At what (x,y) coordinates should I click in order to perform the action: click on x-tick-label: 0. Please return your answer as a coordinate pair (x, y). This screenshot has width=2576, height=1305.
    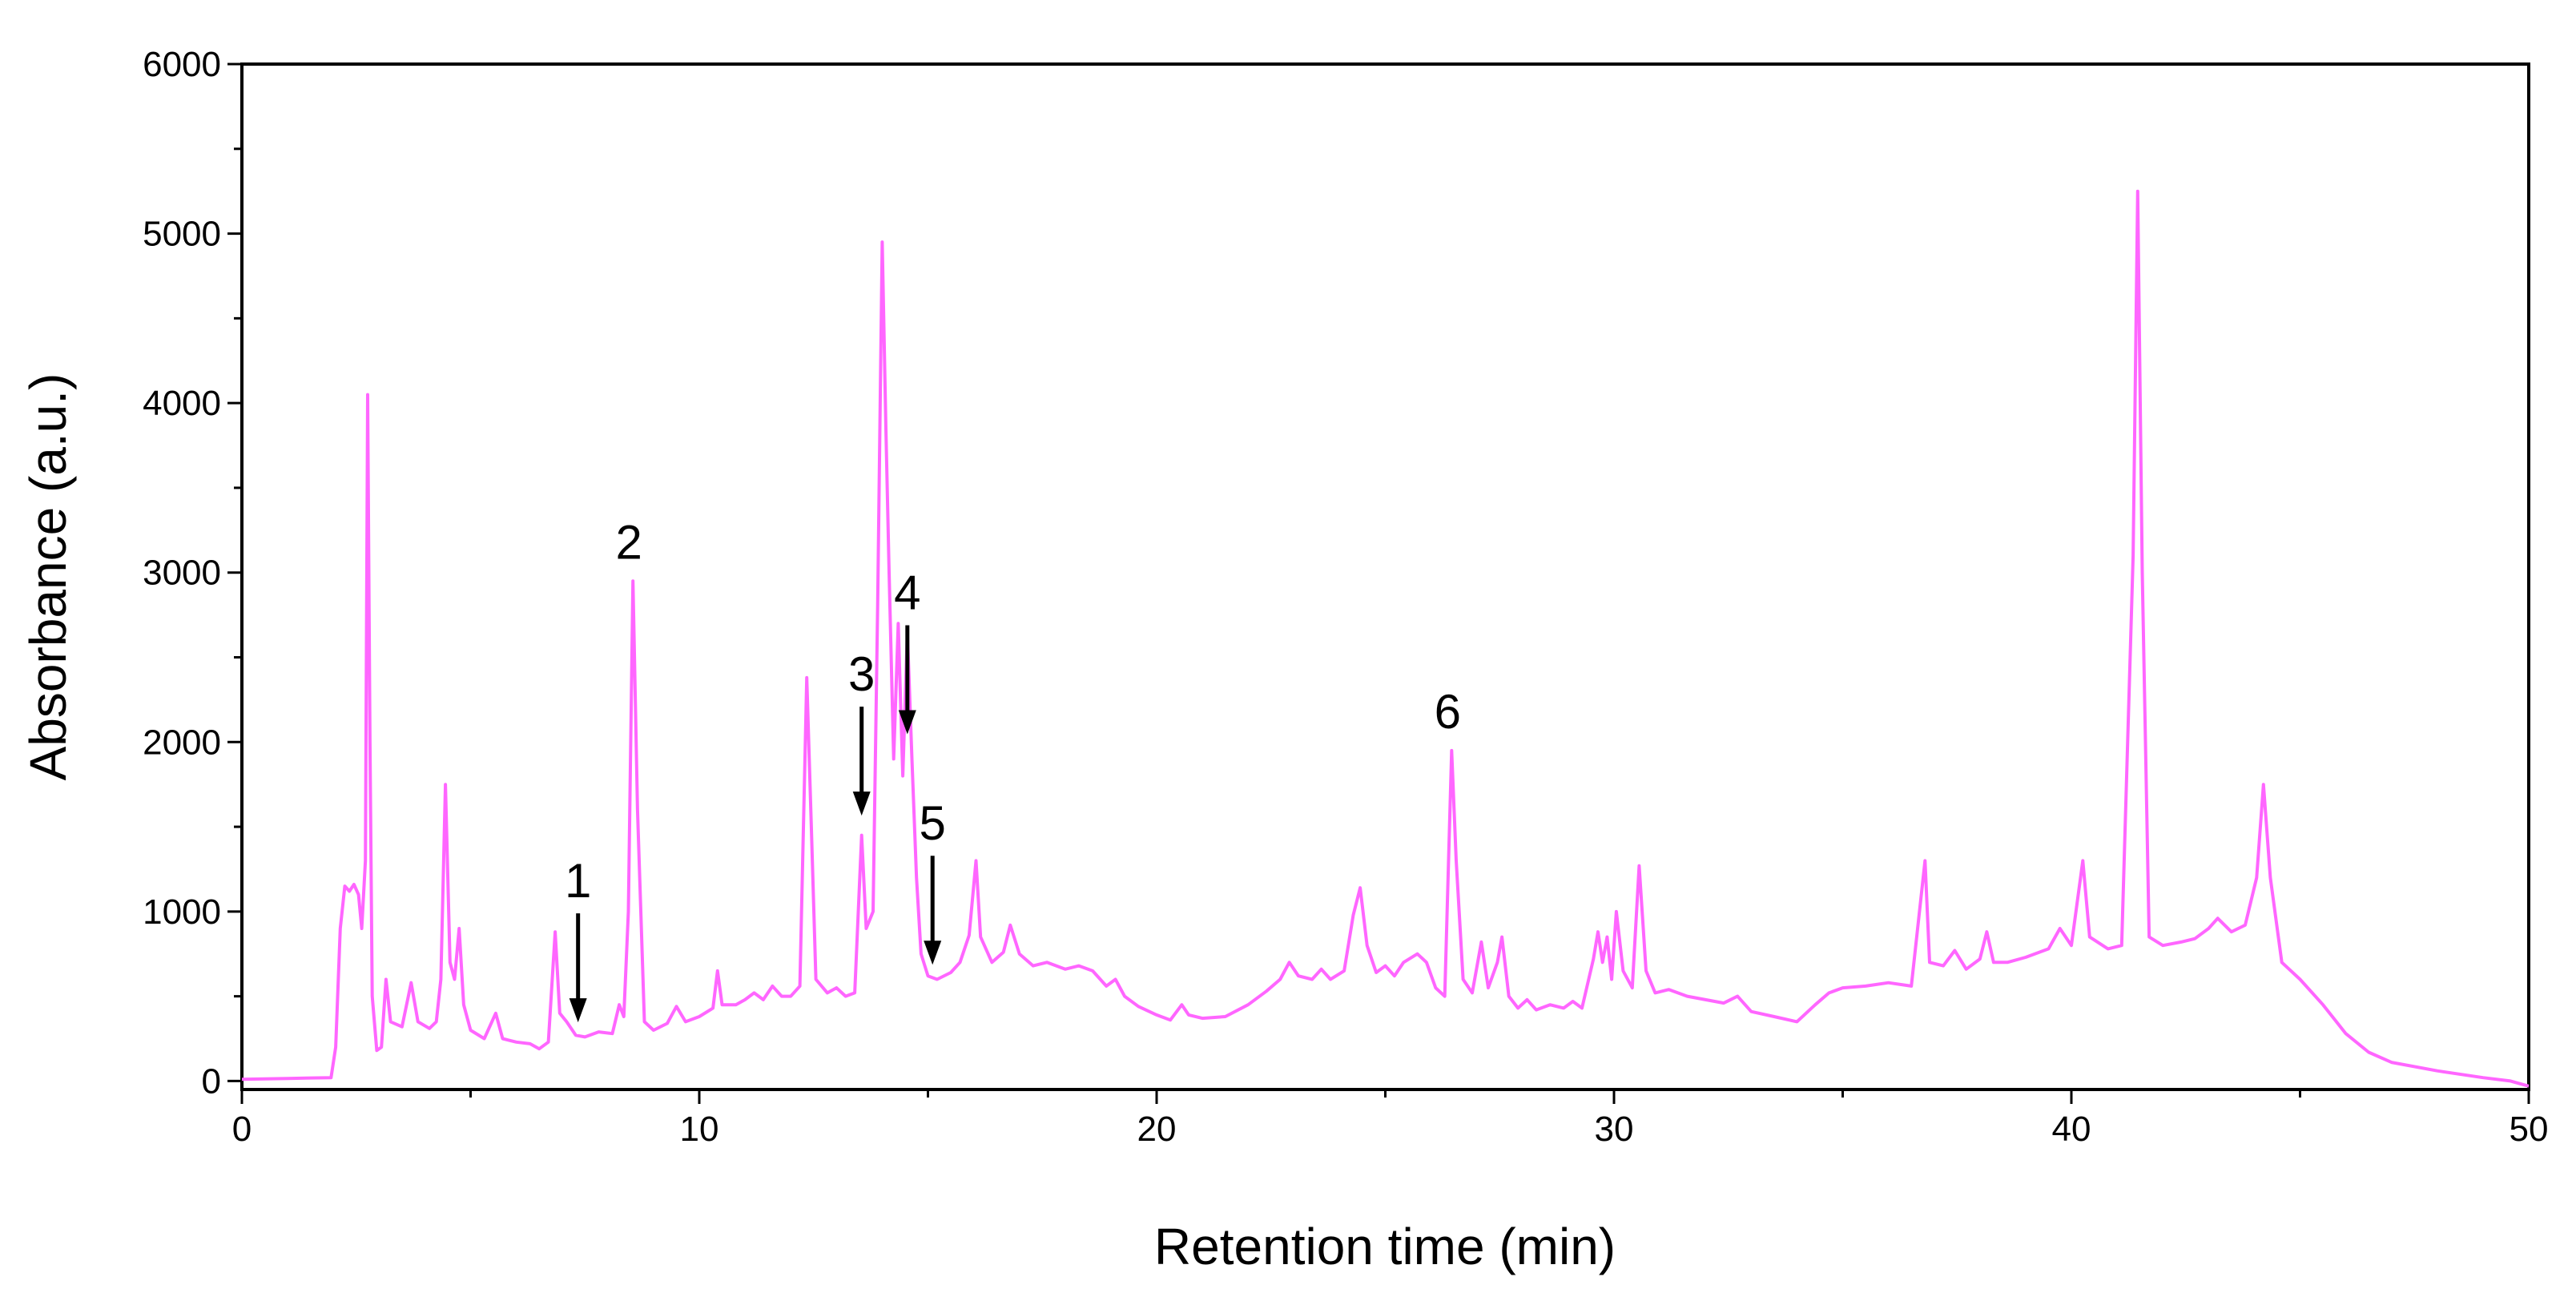
    Looking at the image, I should click on (242, 1129).